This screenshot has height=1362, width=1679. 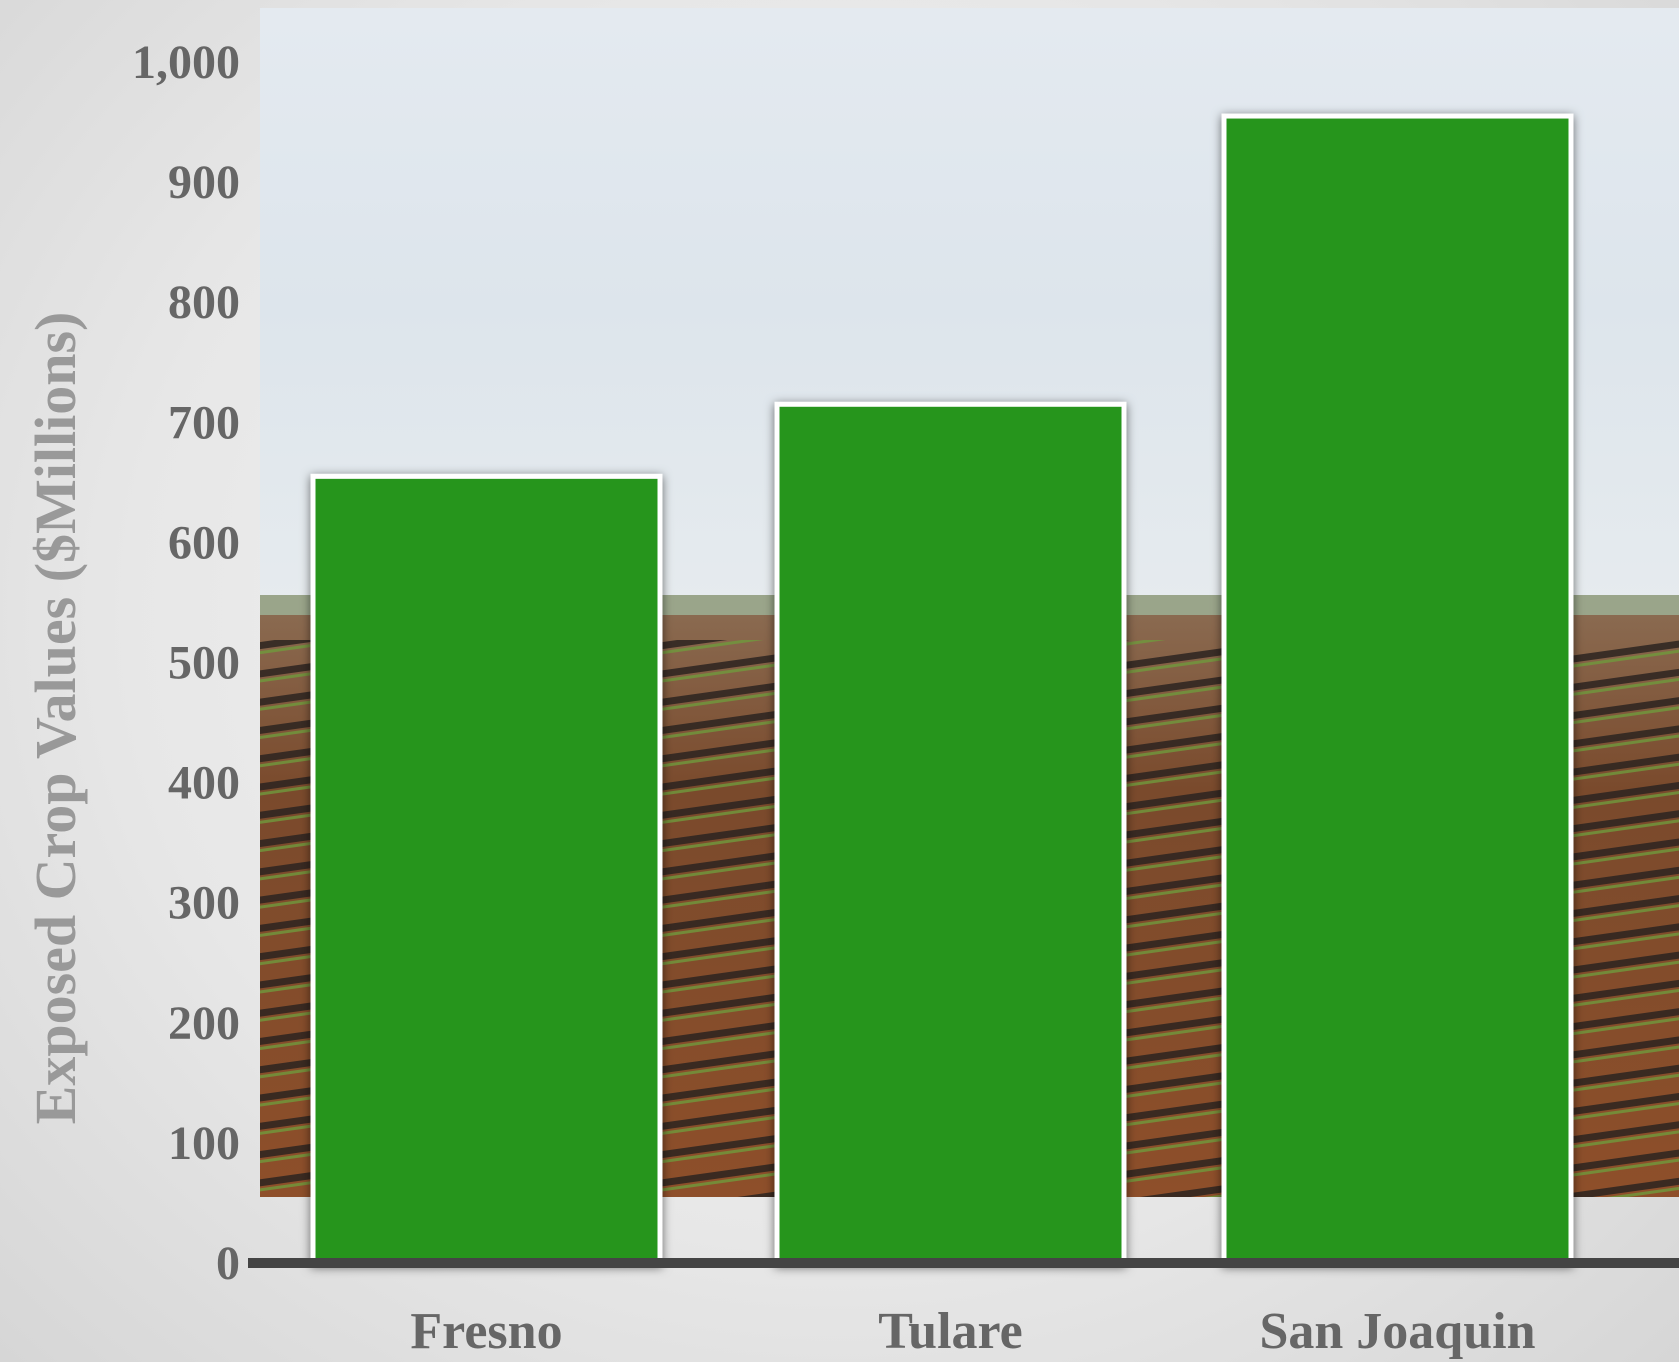 I want to click on y-tick-label: 0, so click(x=228, y=1263).